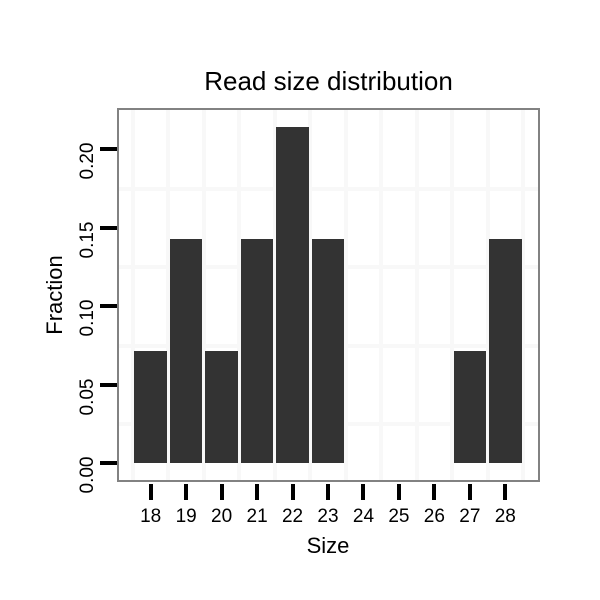 The height and width of the screenshot is (600, 600). Describe the element at coordinates (434, 516) in the screenshot. I see `x-tick-label: 26` at that location.